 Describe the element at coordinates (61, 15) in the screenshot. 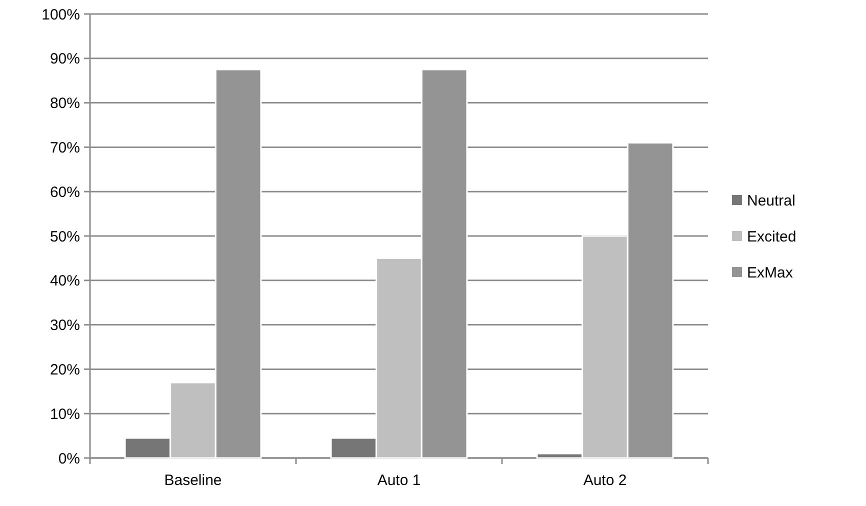

I see `y-tick-label: 100%` at that location.